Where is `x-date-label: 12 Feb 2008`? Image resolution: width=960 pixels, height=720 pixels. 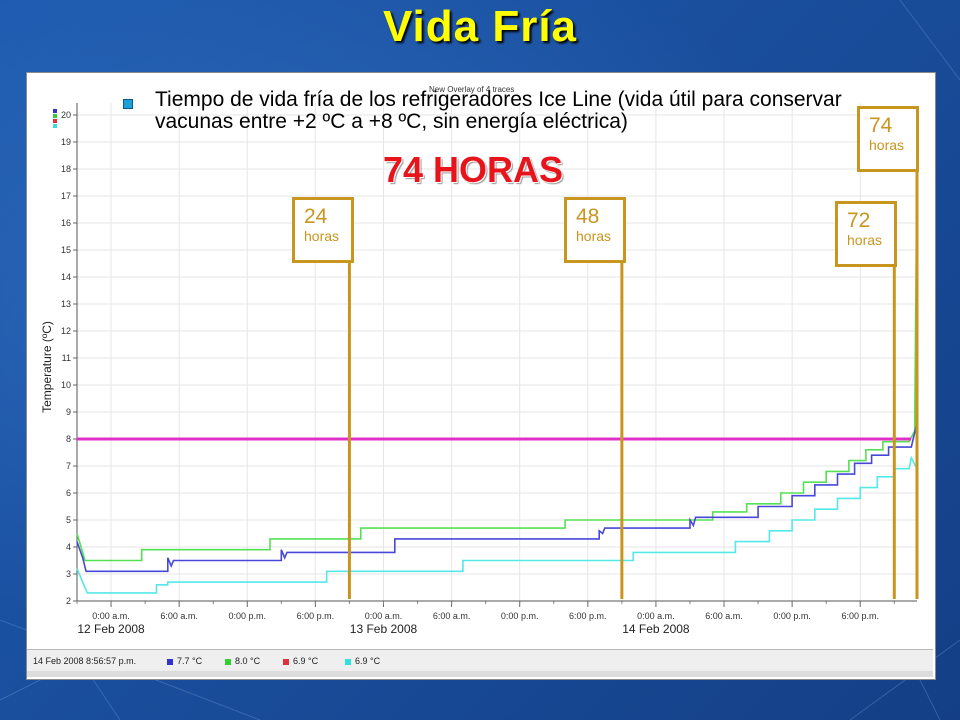
x-date-label: 12 Feb 2008 is located at coordinates (111, 629).